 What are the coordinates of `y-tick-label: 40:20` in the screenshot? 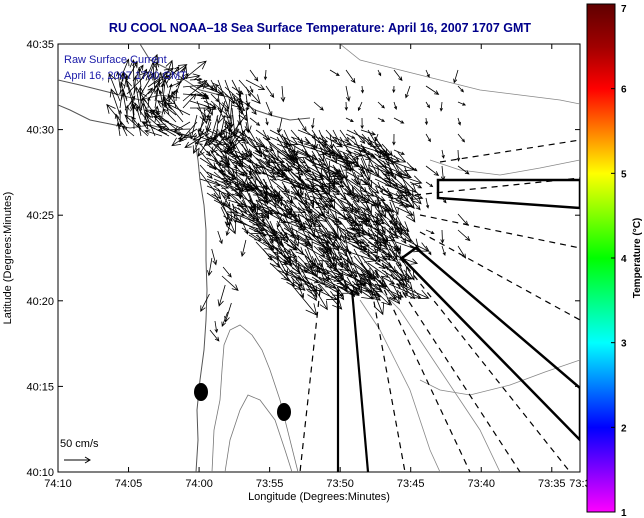 It's located at (40, 302).